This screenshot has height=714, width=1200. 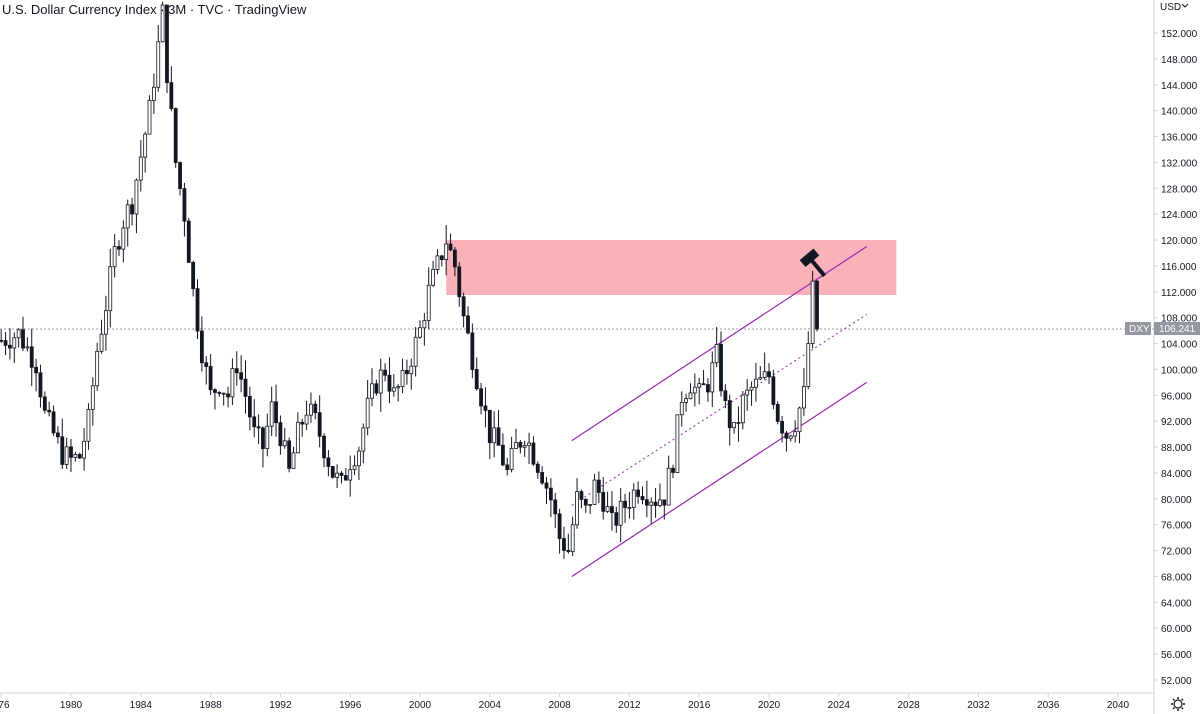 What do you see at coordinates (1179, 267) in the screenshot?
I see `y-tick-label: 116.000` at bounding box center [1179, 267].